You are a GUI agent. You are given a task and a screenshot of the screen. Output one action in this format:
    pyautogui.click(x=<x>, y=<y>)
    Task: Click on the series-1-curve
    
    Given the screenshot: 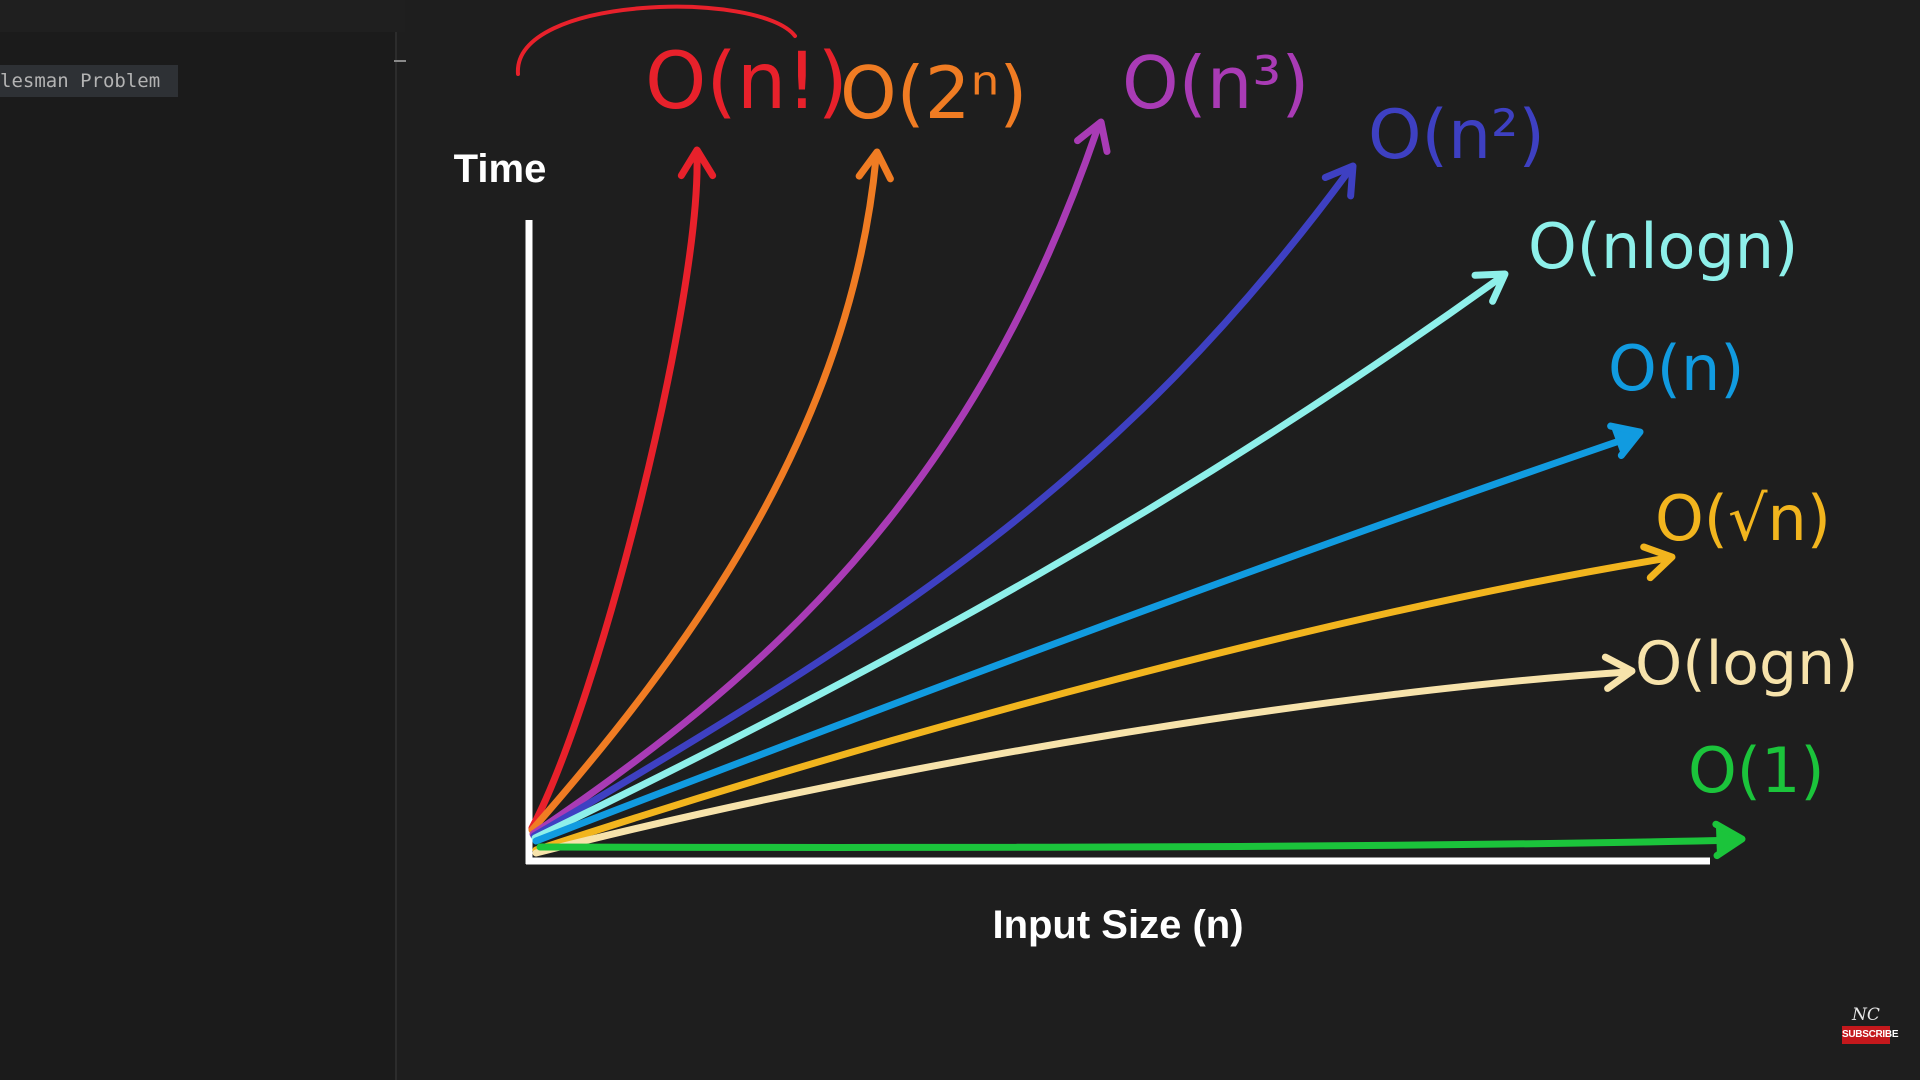 What is the action you would take?
    pyautogui.click(x=614, y=493)
    